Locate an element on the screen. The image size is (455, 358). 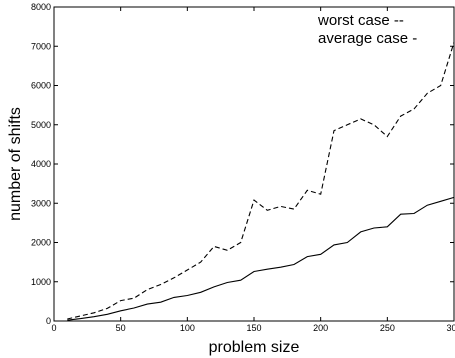
y-tick-label: 7000 is located at coordinates (41, 46).